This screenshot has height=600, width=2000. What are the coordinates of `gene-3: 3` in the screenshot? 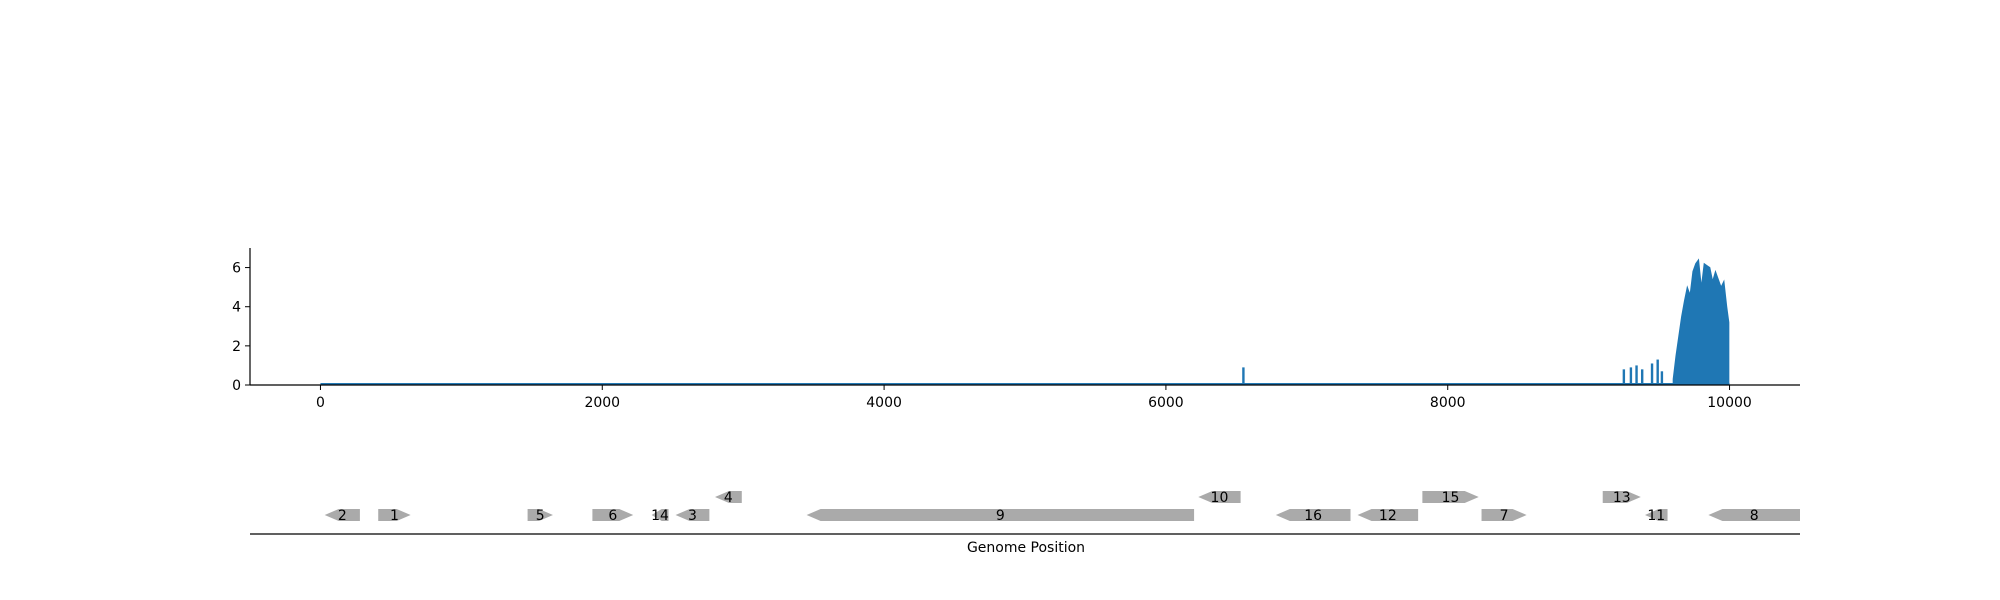 It's located at (692, 516).